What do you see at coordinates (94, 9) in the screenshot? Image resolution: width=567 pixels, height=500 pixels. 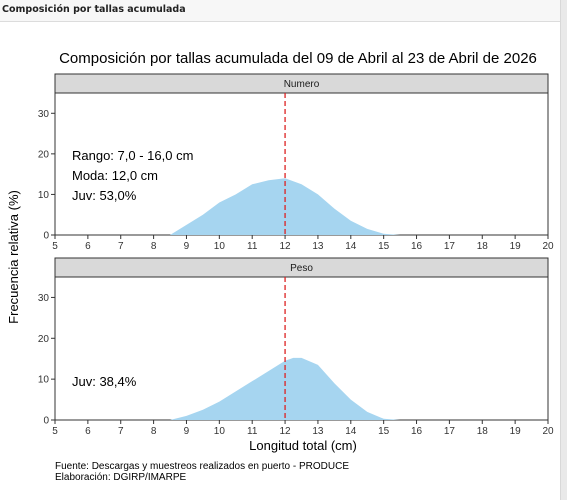 I see `panel-title: Composición por tallas acumulada` at bounding box center [94, 9].